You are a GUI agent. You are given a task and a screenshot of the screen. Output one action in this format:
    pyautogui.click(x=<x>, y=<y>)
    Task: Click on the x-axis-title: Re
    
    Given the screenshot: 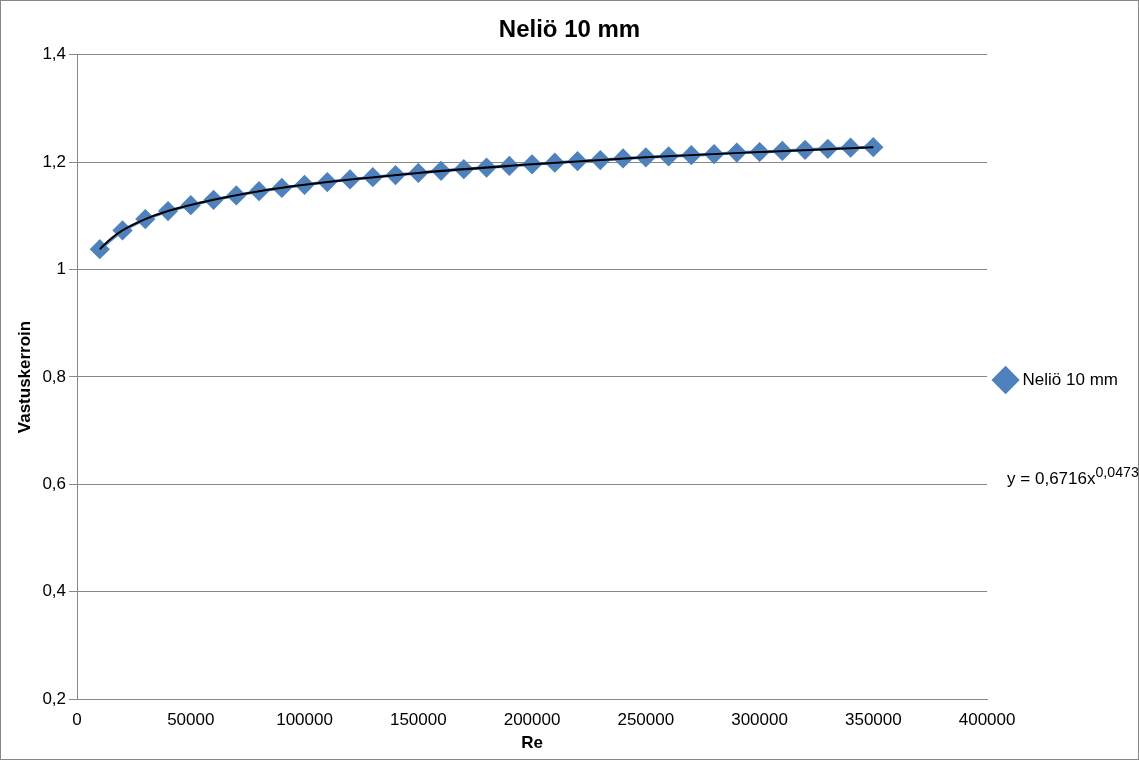 What is the action you would take?
    pyautogui.click(x=532, y=743)
    